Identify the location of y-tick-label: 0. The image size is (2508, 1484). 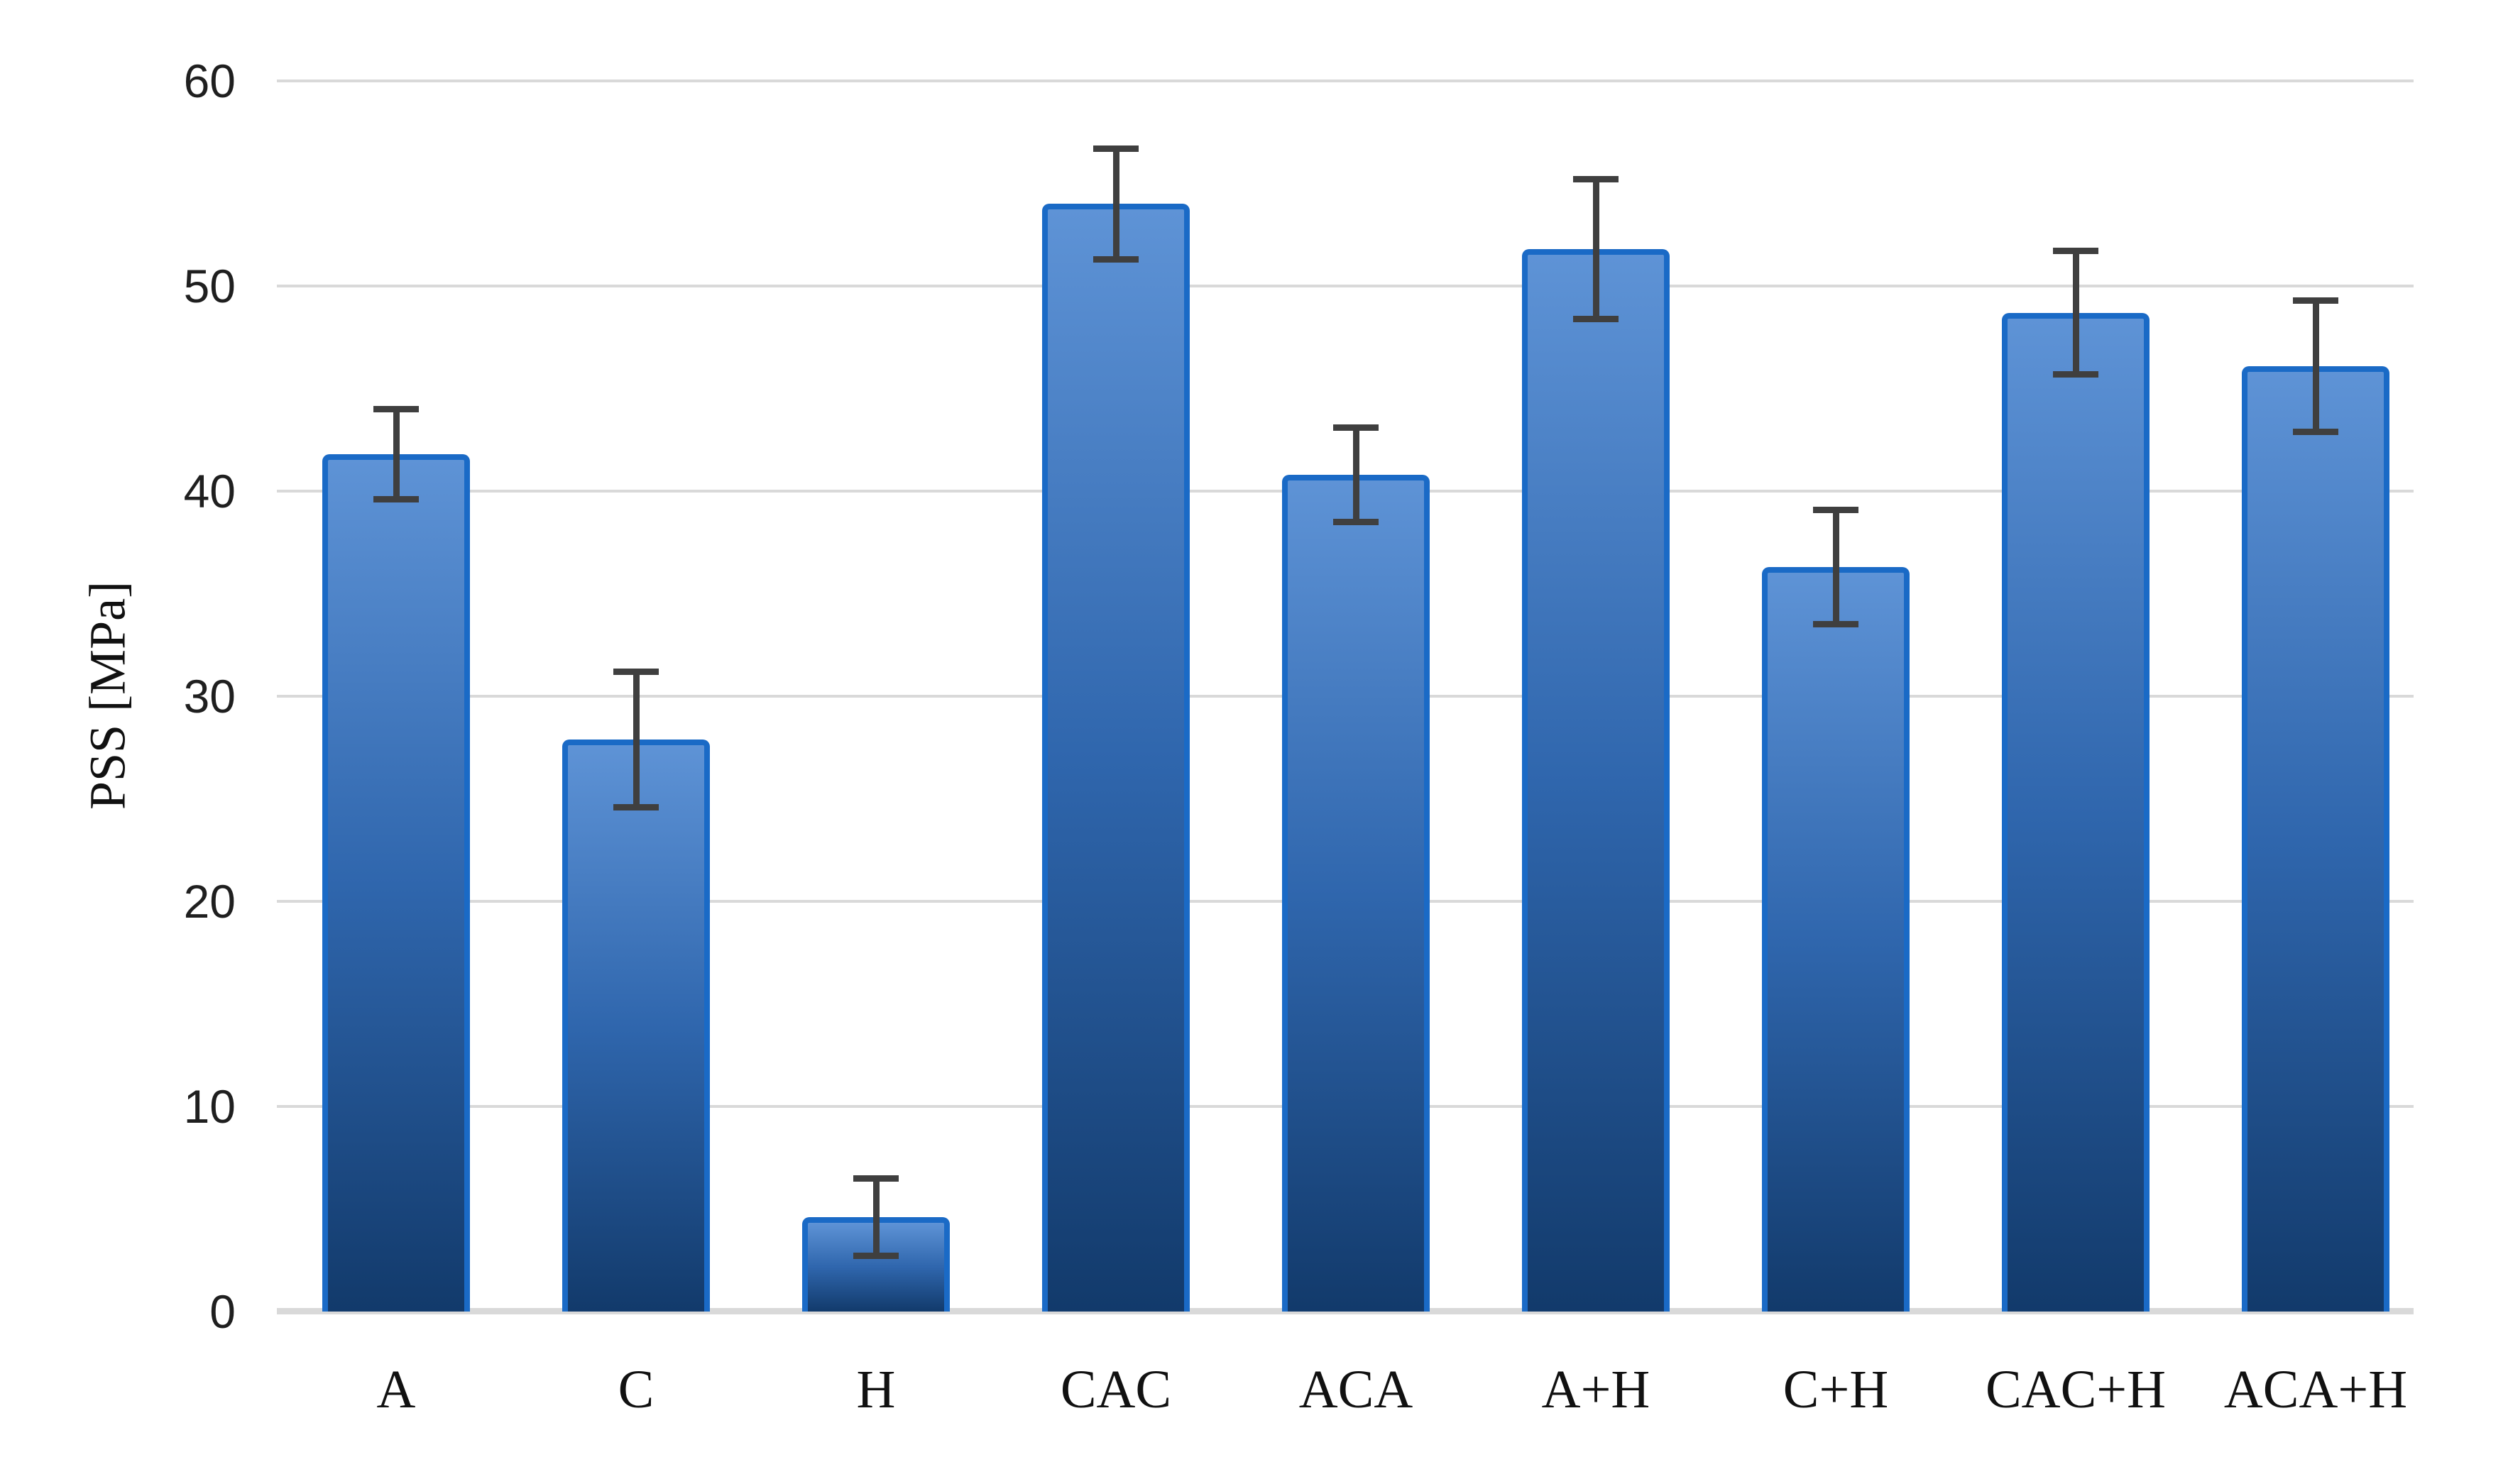
(222, 1311).